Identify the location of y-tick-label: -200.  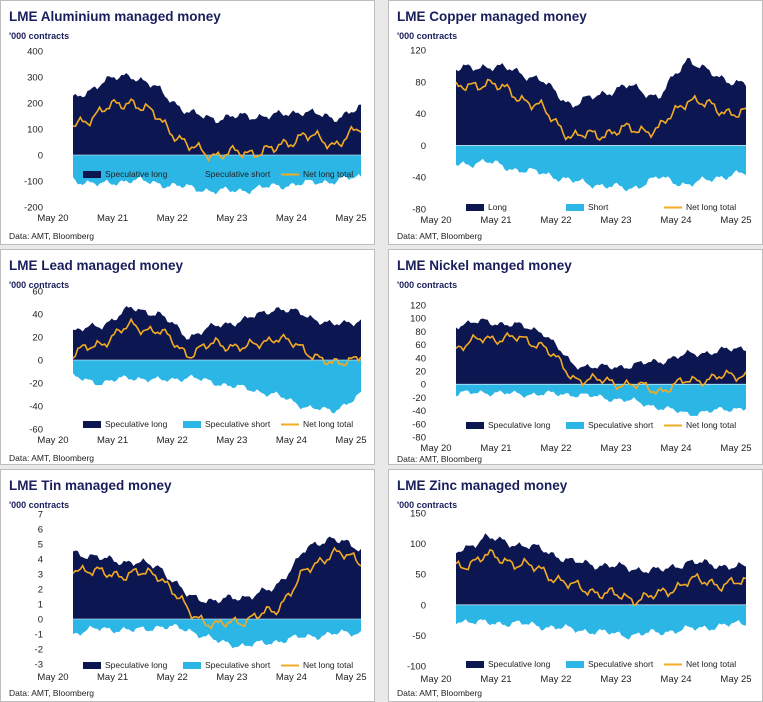
(33, 208).